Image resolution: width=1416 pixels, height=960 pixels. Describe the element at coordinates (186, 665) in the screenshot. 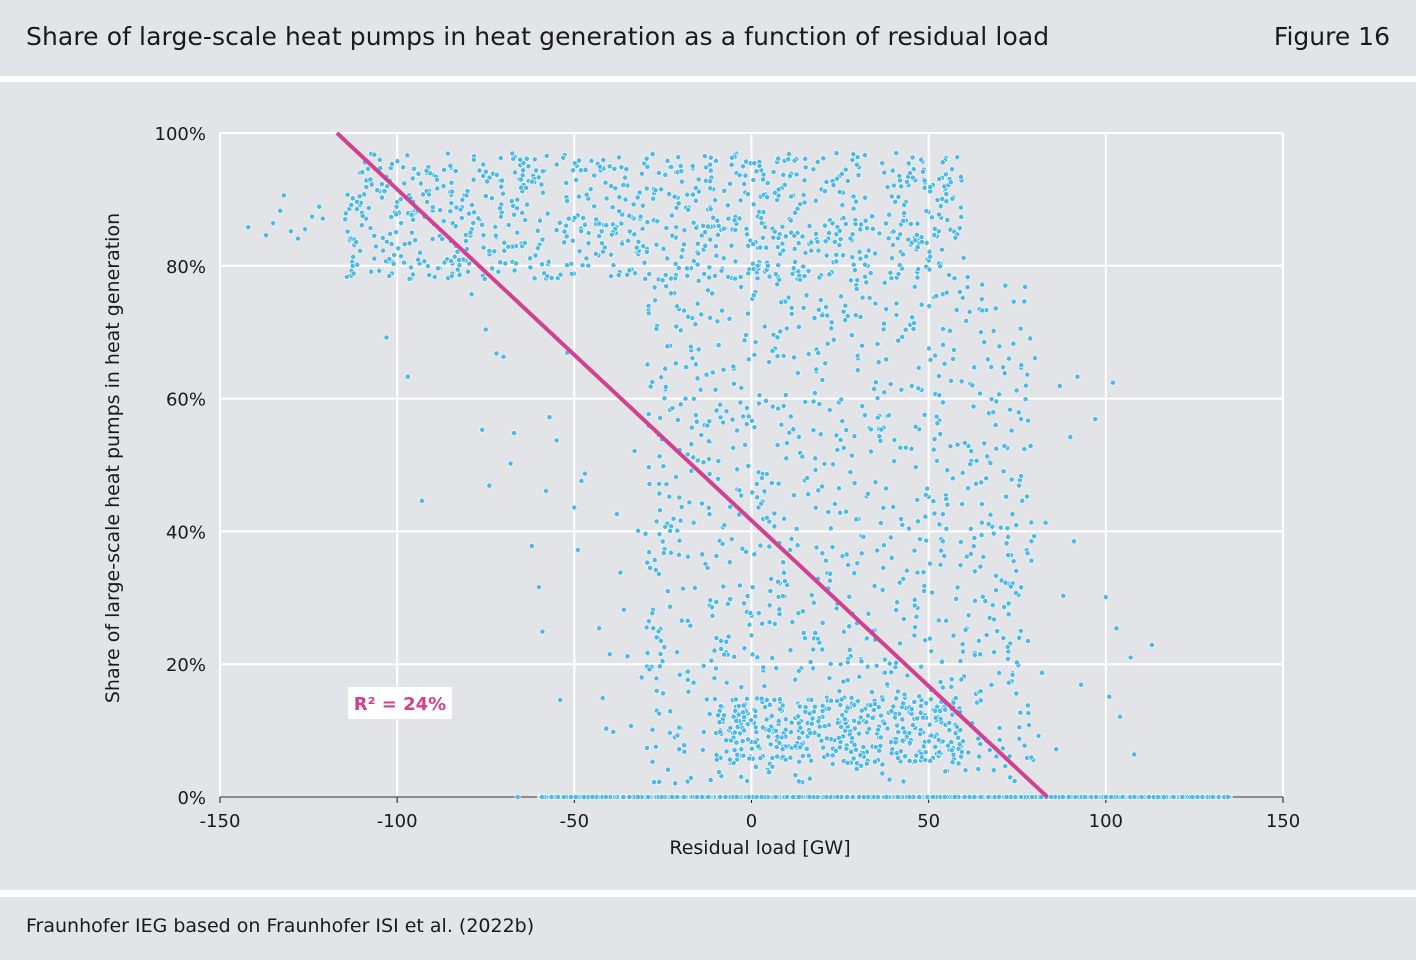

I see `y-tick-label: 20%` at that location.